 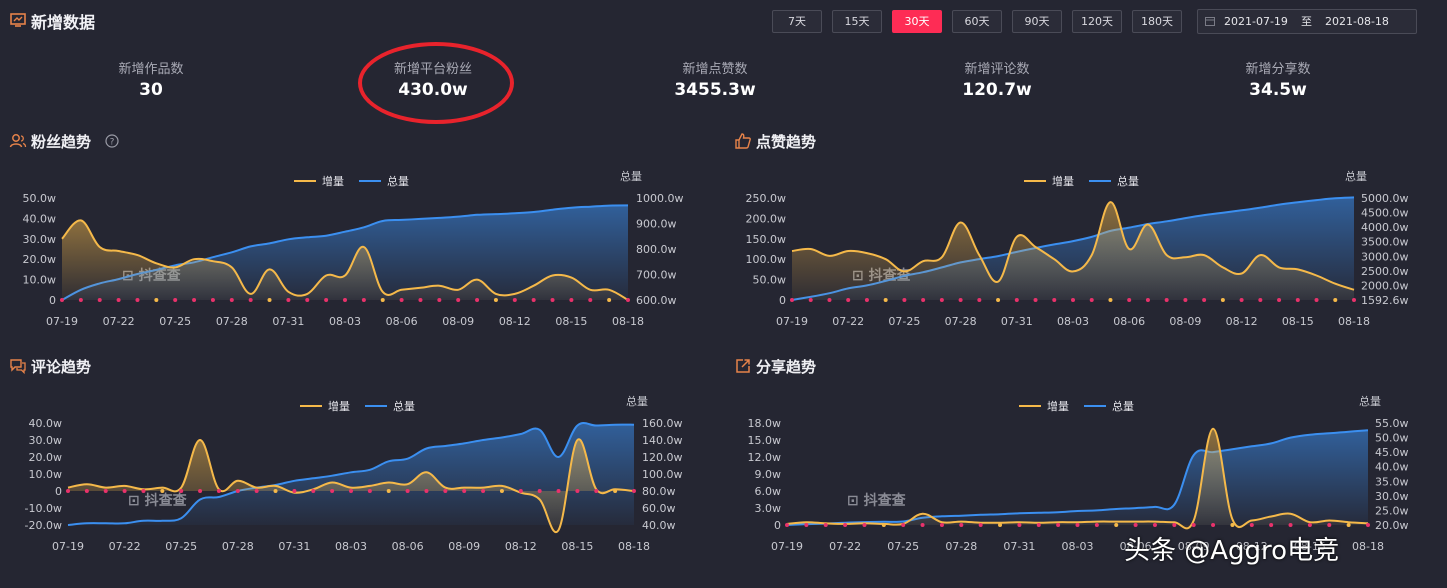 I want to click on stat-value: 120.7w, so click(x=997, y=90).